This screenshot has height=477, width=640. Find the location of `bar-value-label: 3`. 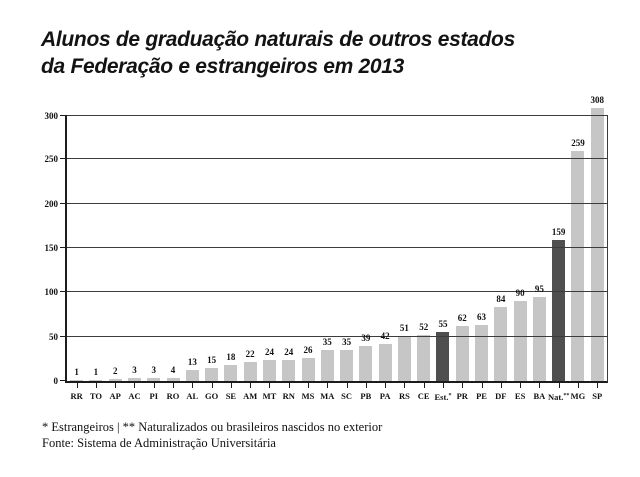

bar-value-label: 3 is located at coordinates (154, 370).